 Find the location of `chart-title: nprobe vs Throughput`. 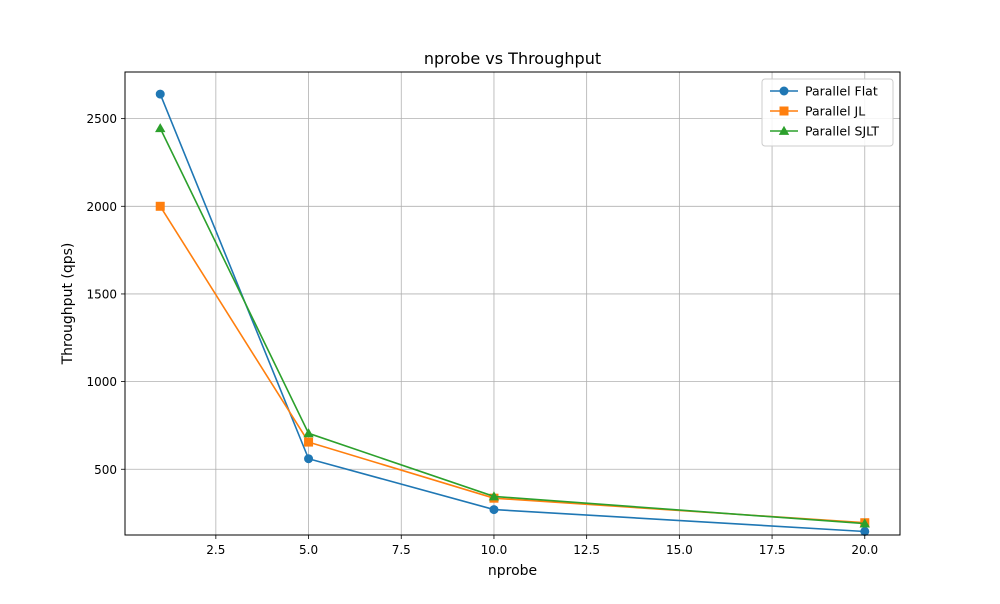

chart-title: nprobe vs Throughput is located at coordinates (512, 58).